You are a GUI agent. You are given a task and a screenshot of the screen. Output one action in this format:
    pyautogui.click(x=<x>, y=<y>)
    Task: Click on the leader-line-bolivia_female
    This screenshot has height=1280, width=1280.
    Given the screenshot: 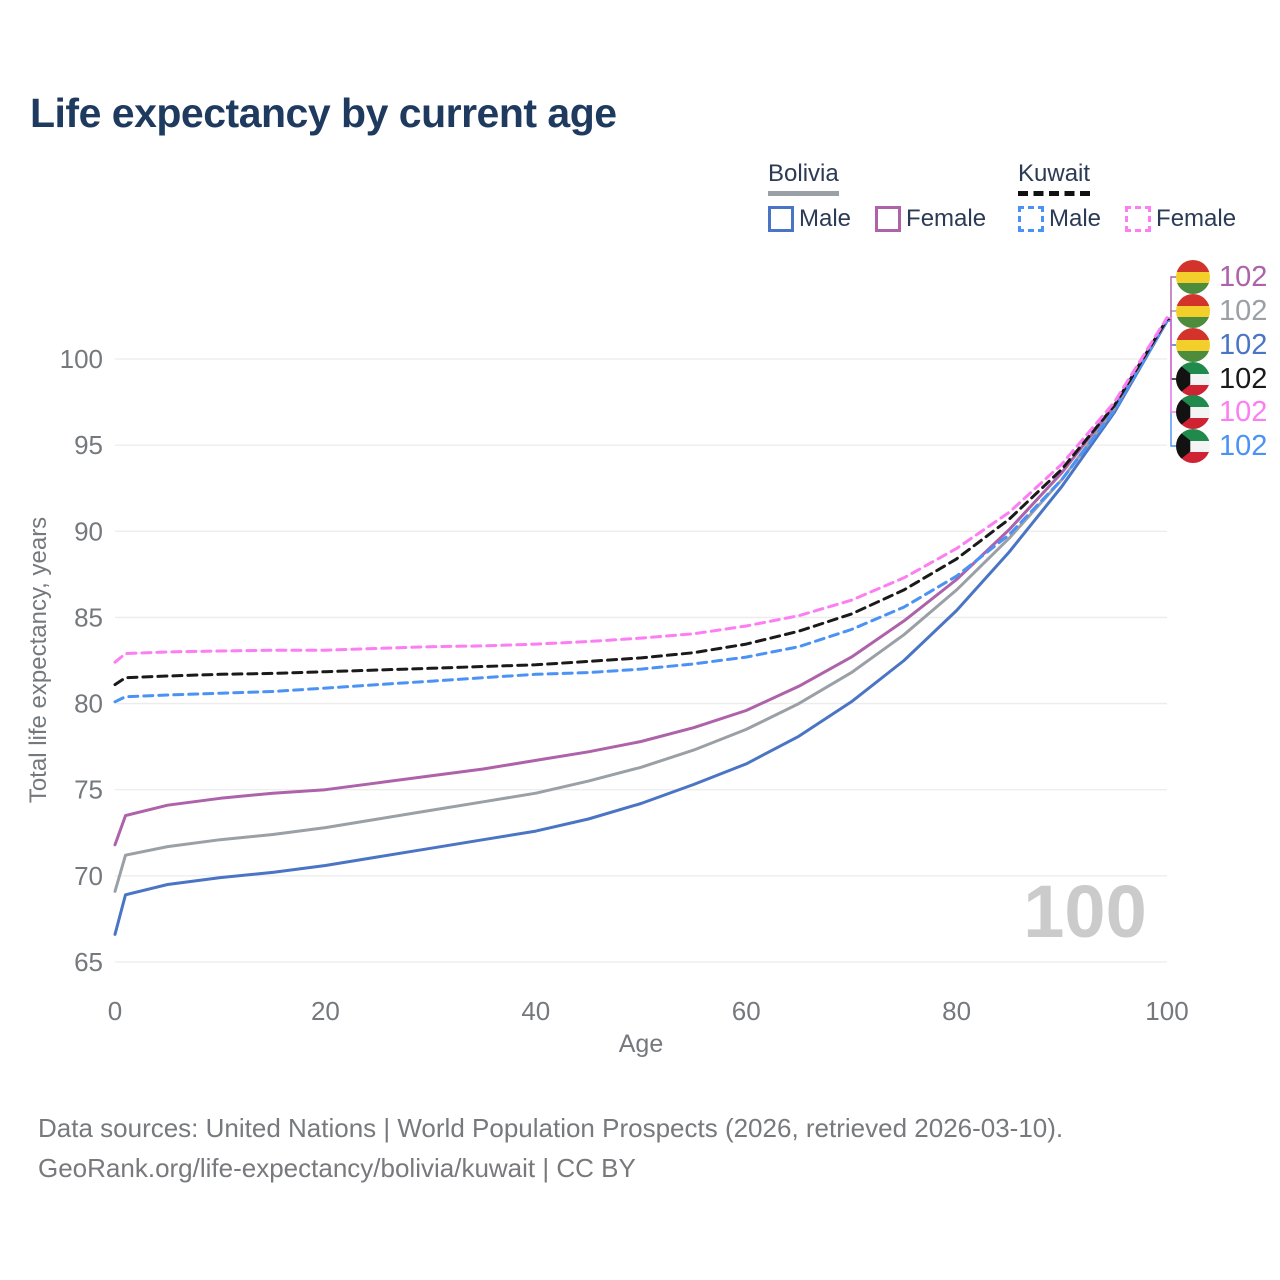 What is the action you would take?
    pyautogui.click(x=1171, y=298)
    